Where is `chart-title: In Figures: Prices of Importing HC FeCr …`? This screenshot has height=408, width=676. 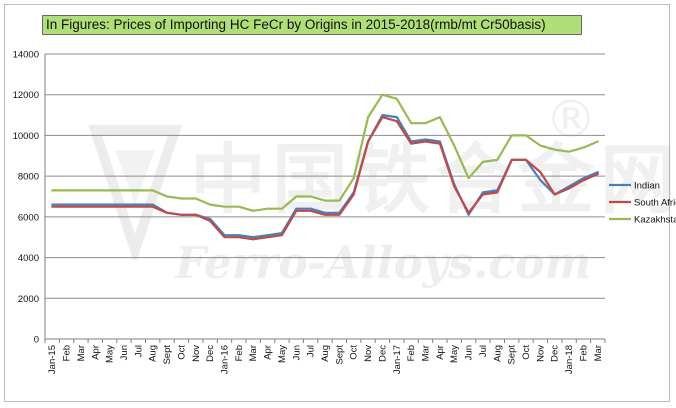
chart-title: In Figures: Prices of Importing HC FeCr … is located at coordinates (312, 25).